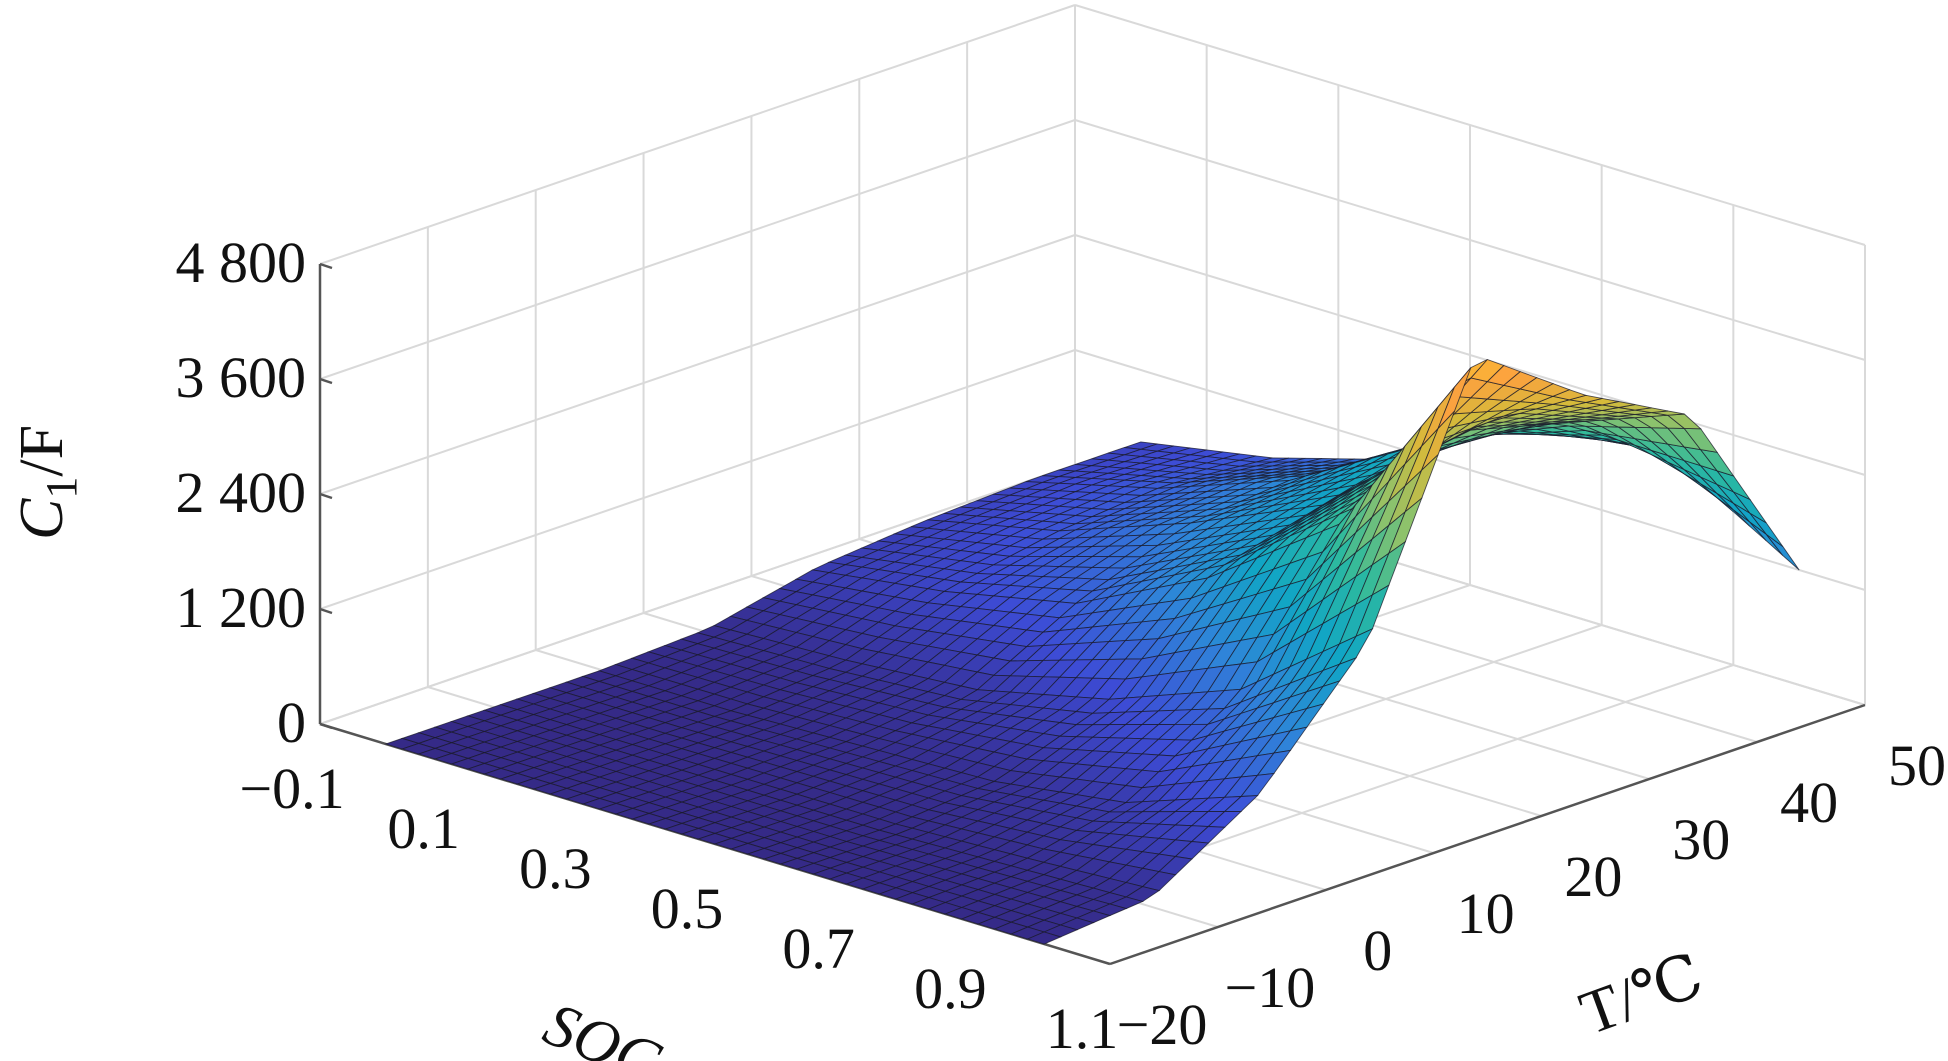  What do you see at coordinates (687, 908) in the screenshot?
I see `x-tick-label: 0.5` at bounding box center [687, 908].